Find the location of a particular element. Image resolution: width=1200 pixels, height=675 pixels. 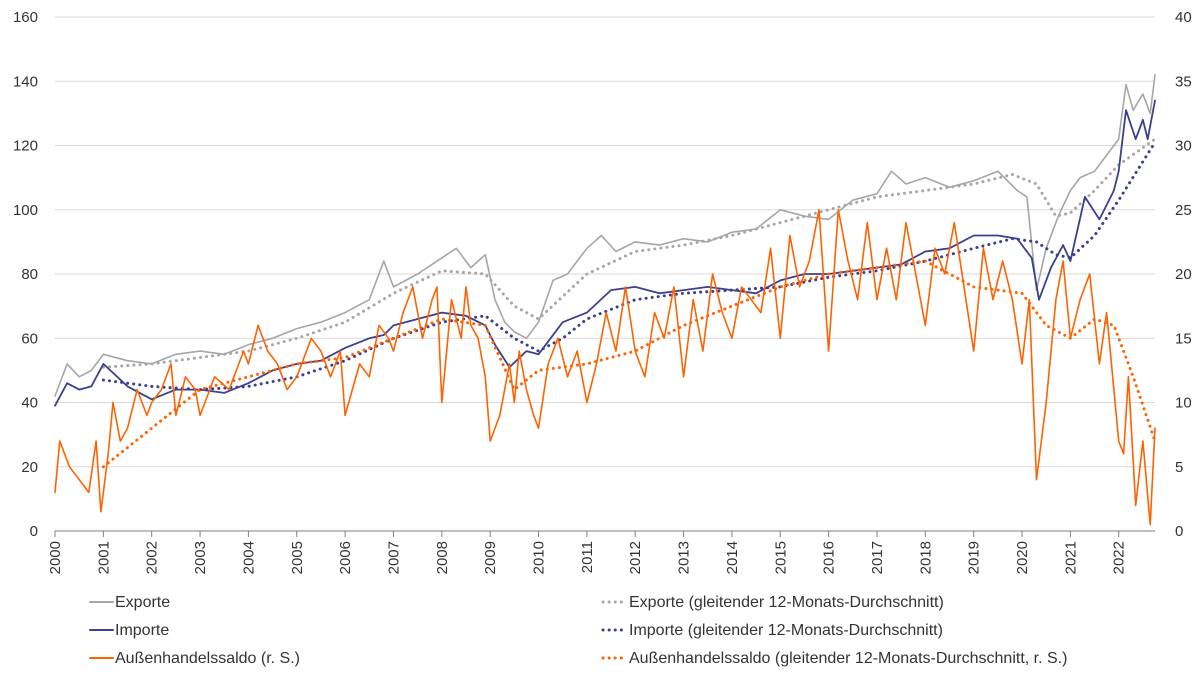

left-axis-tick-label: 120 is located at coordinates (25, 146).